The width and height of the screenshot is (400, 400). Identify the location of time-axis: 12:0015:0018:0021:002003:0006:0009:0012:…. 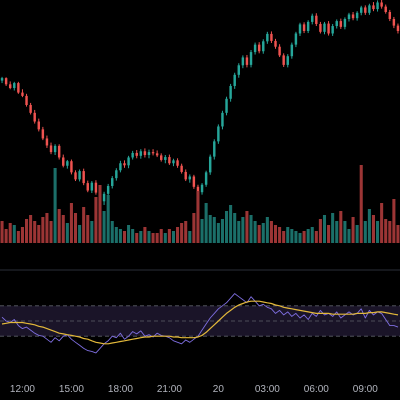
(194, 389).